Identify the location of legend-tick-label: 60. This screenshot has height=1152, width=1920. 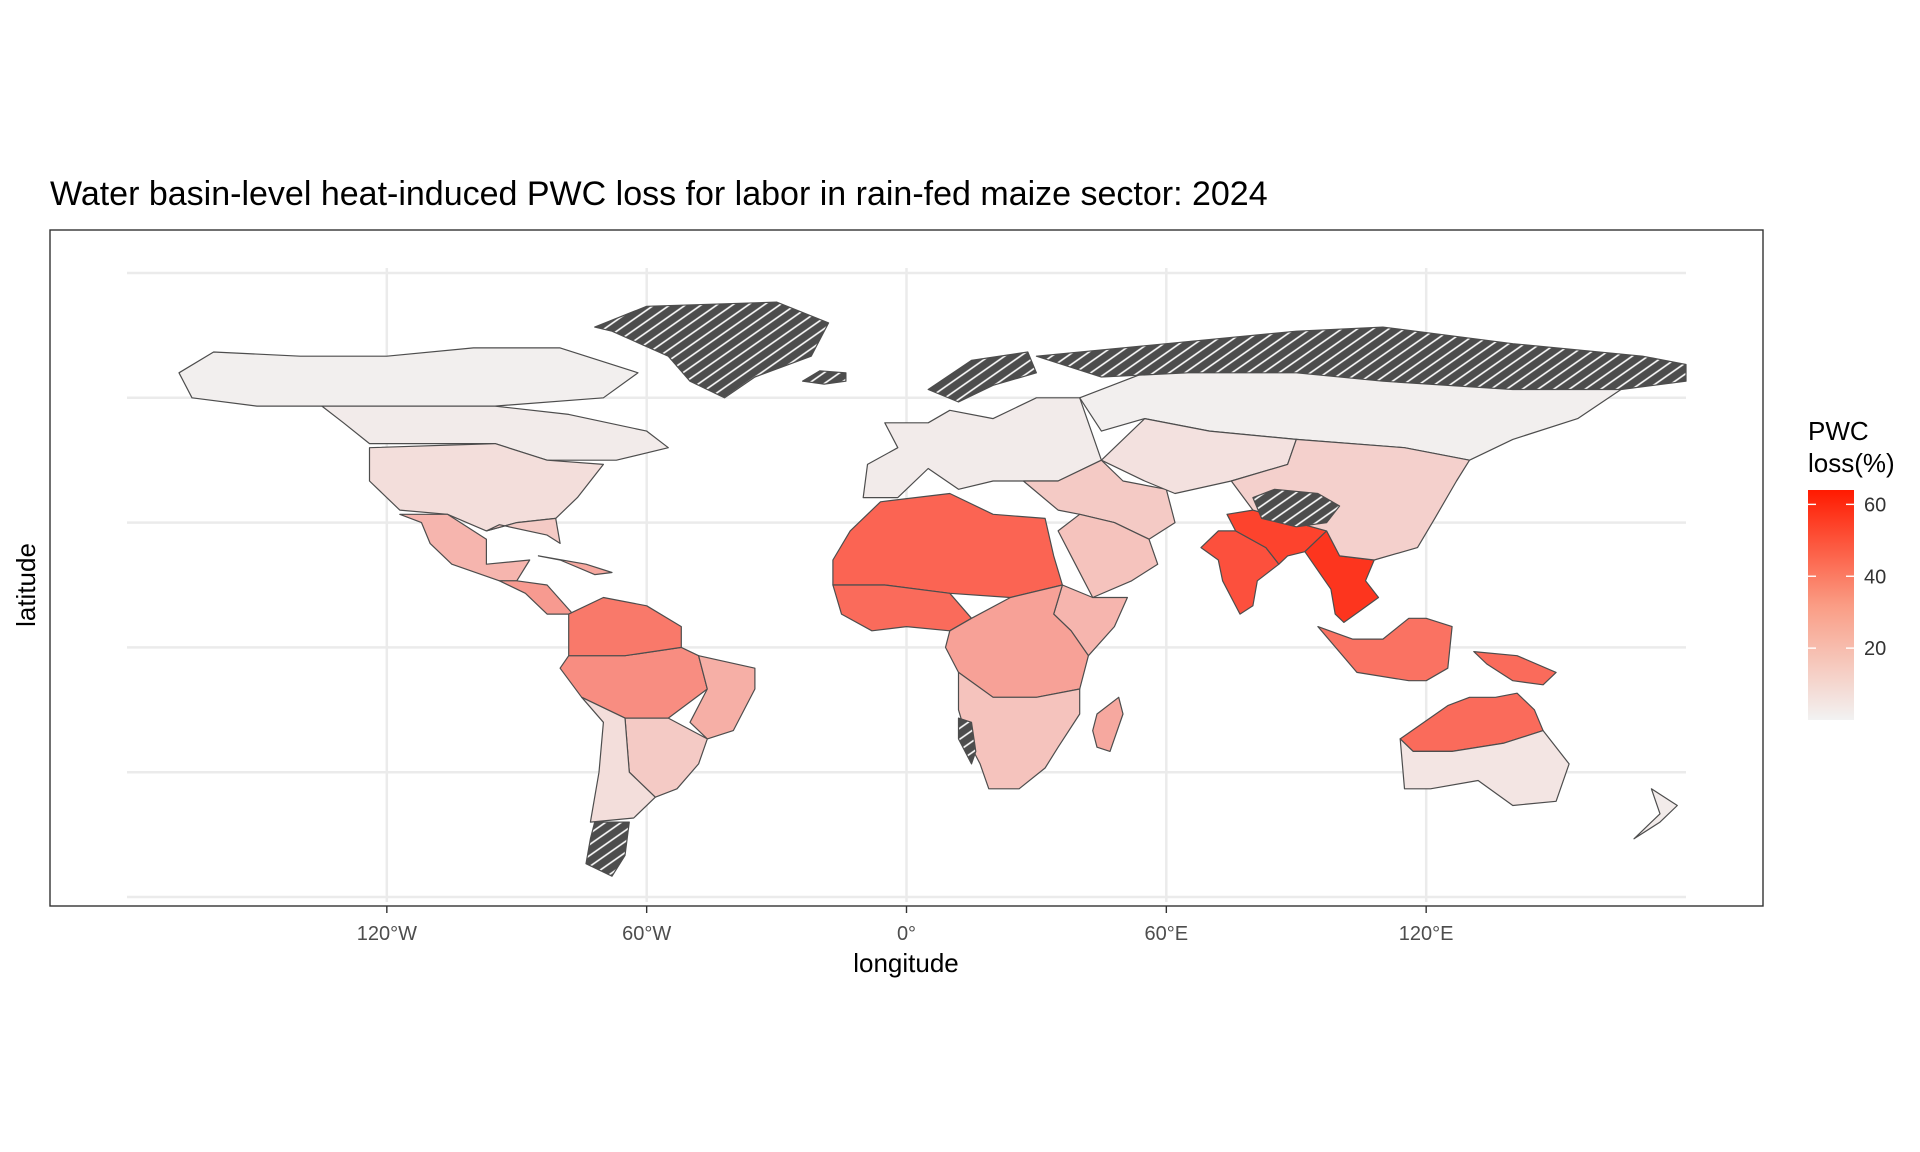
(1875, 505).